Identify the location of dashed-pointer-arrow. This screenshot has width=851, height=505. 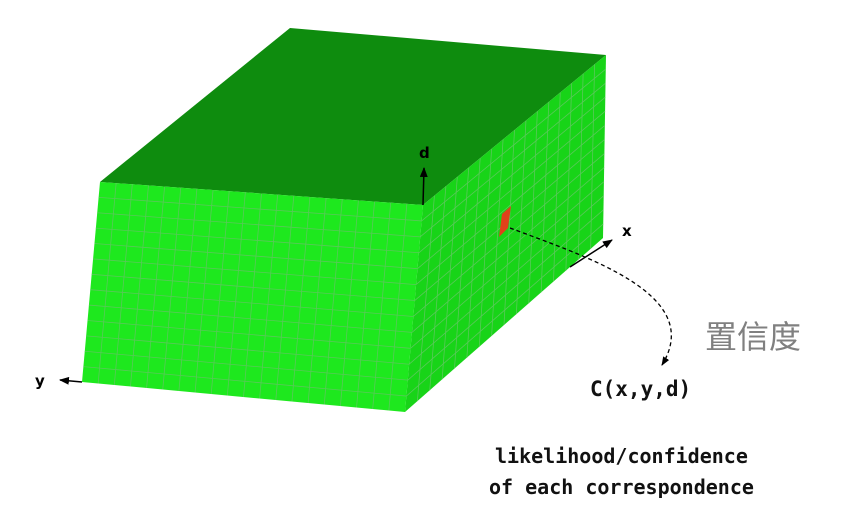
(590, 296).